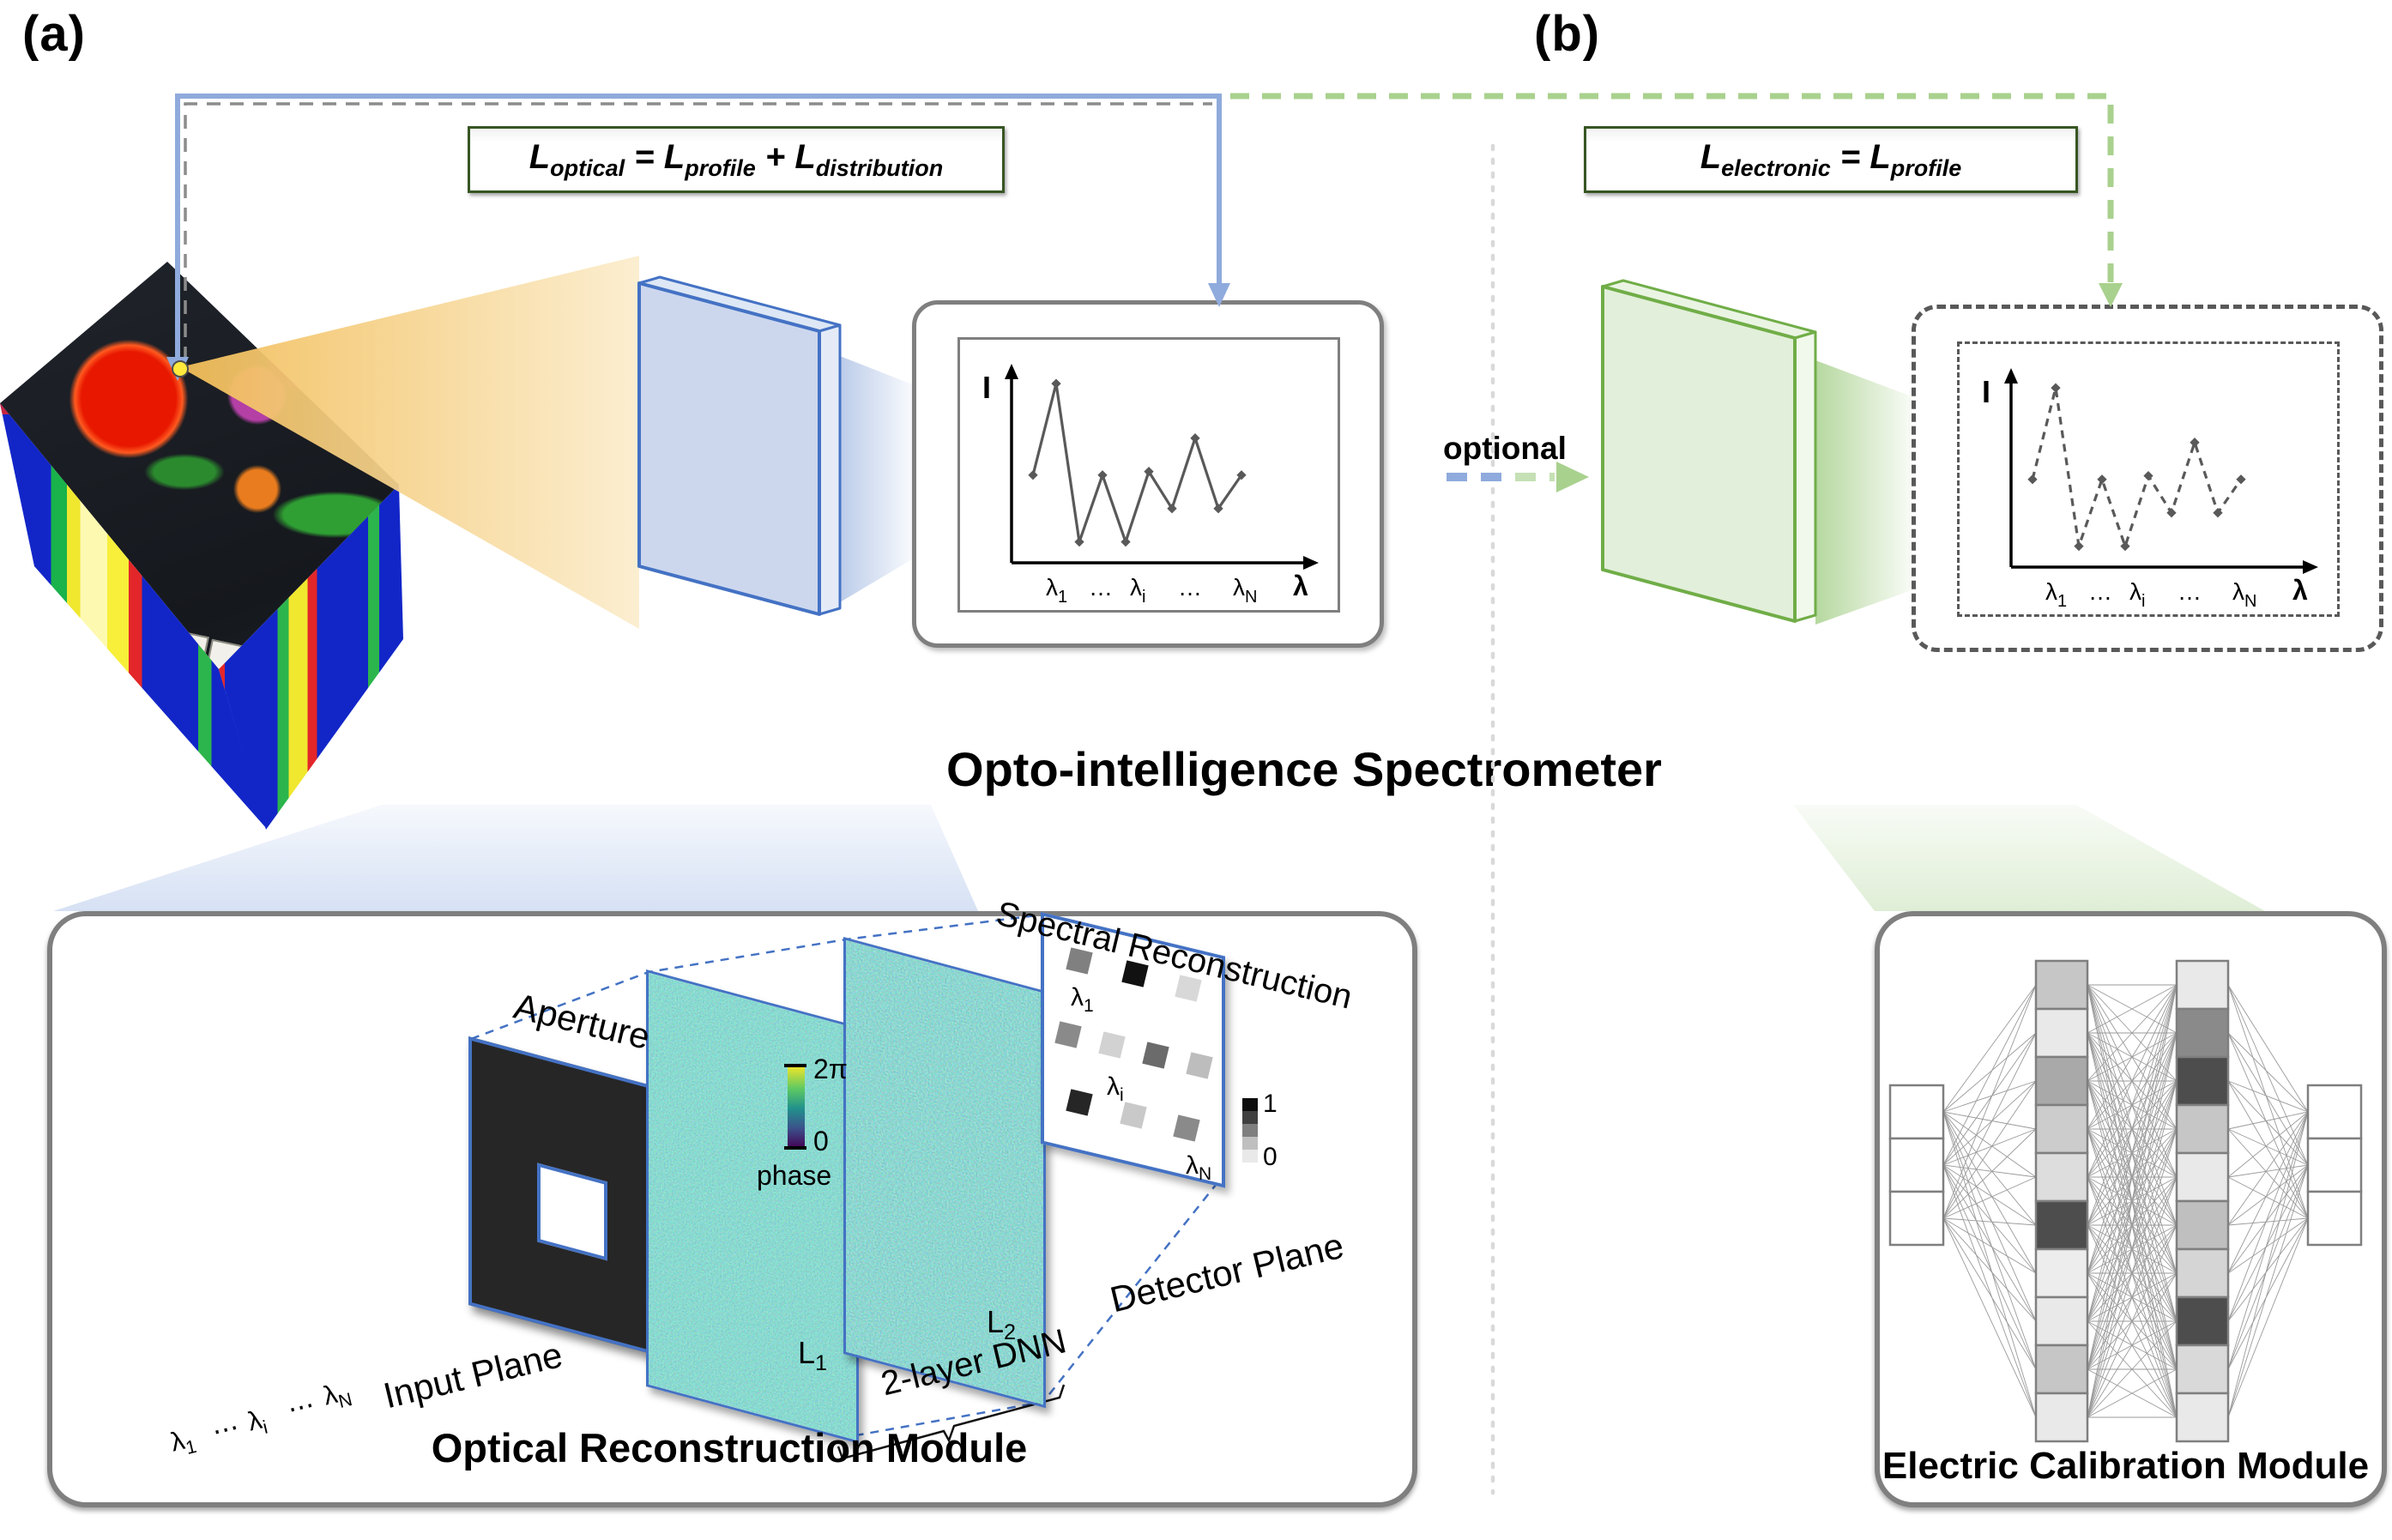 The height and width of the screenshot is (1540, 2392). I want to click on l1-label: L1, so click(813, 1355).